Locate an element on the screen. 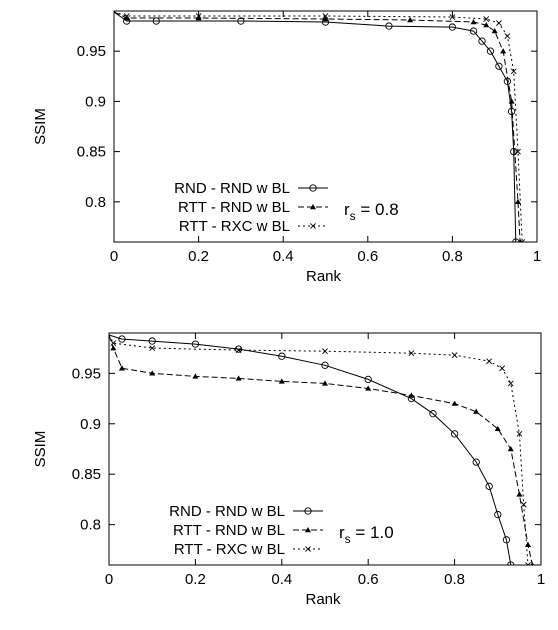 The image size is (558, 630). y-tick-label: 0.9 is located at coordinates (95, 101).